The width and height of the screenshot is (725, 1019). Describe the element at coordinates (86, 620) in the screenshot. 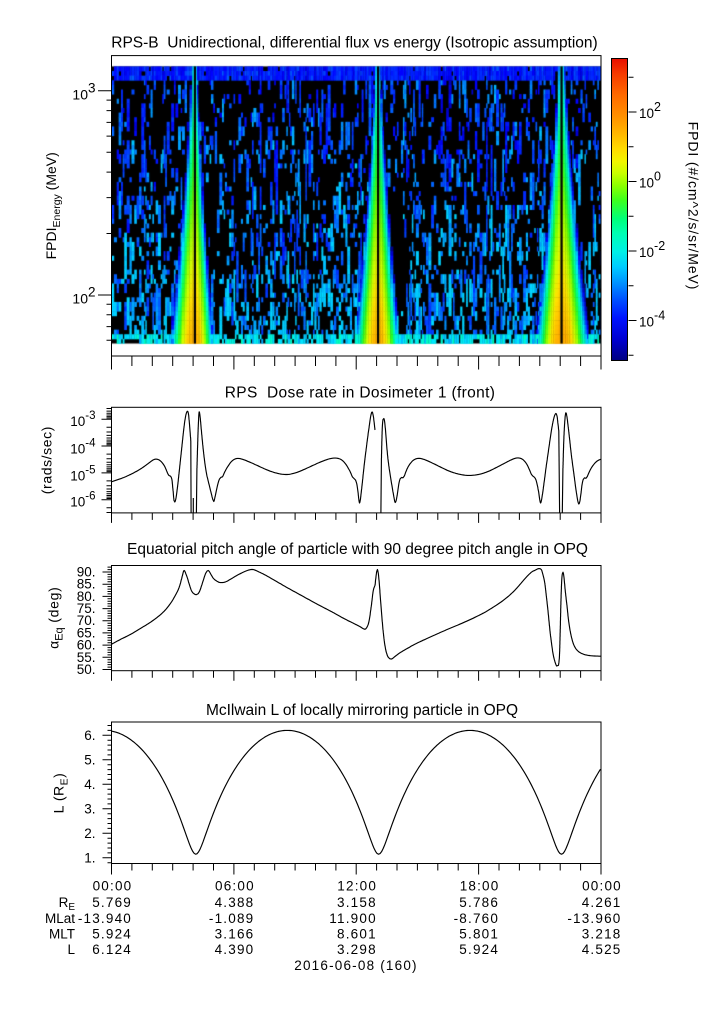

I see `svg-text: 70.` at that location.